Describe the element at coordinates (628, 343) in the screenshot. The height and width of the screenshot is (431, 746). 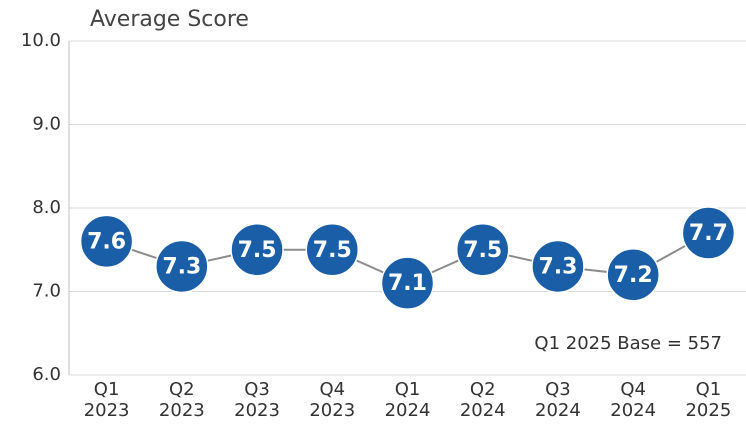
I see `annotation: Q1 2025 Base = 557` at that location.